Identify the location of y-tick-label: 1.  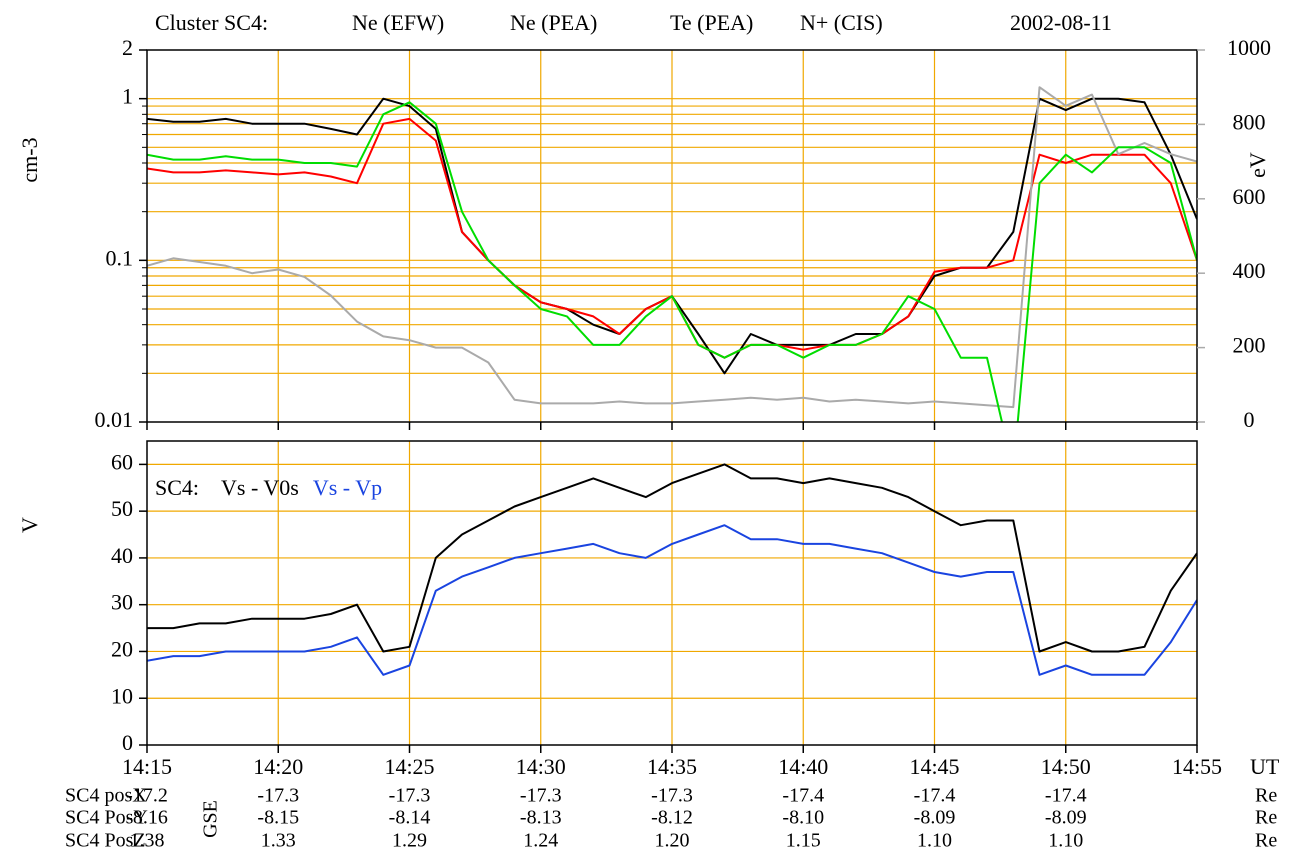
(127, 96).